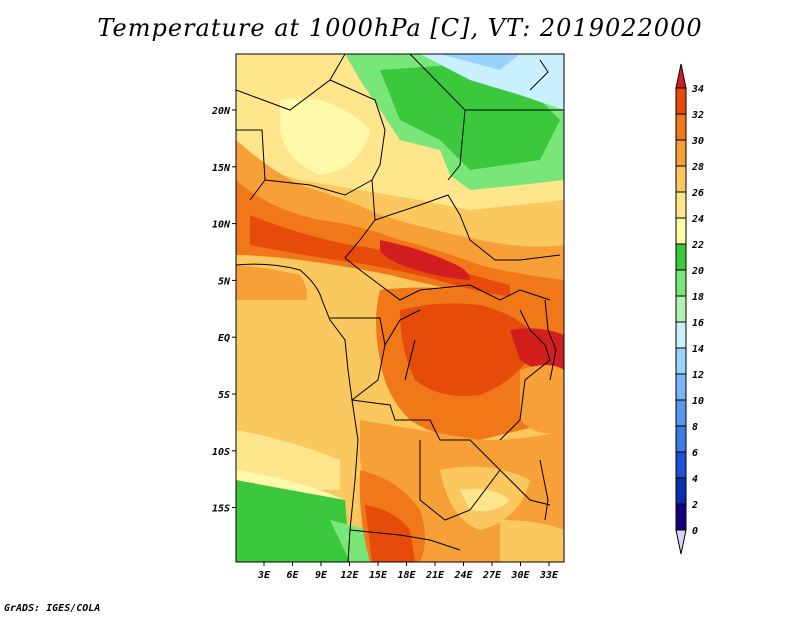  I want to click on colorbar-label: 32, so click(697, 115).